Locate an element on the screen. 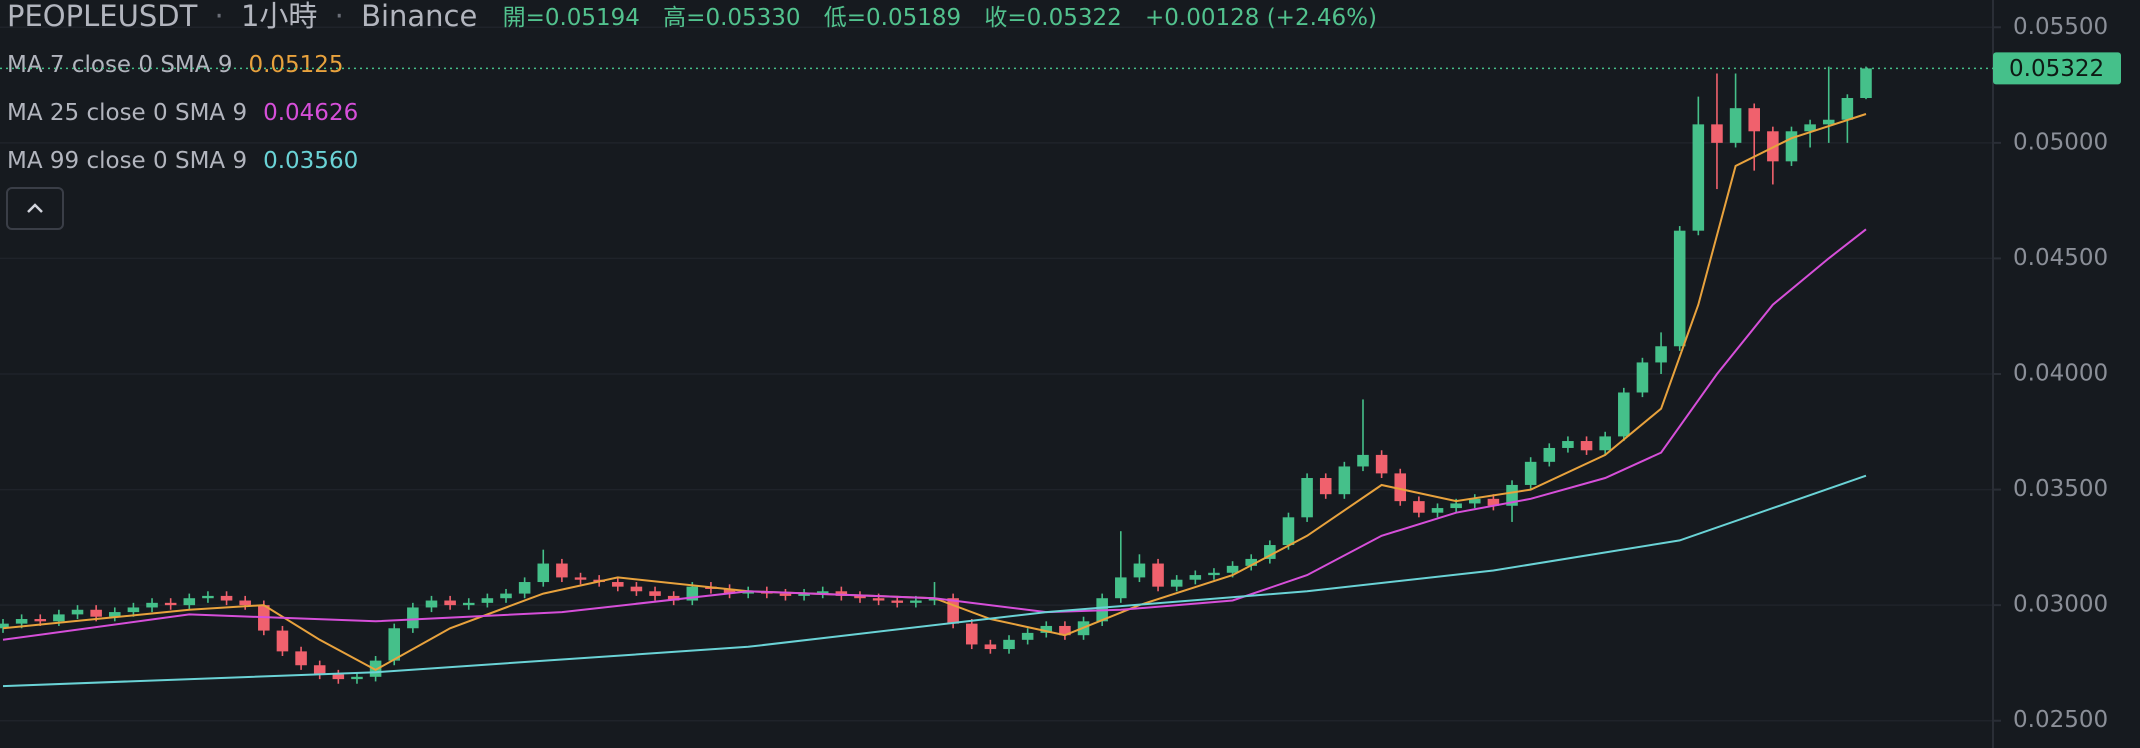 This screenshot has width=2140, height=748. y-tick-label: 0.02500 is located at coordinates (2060, 720).